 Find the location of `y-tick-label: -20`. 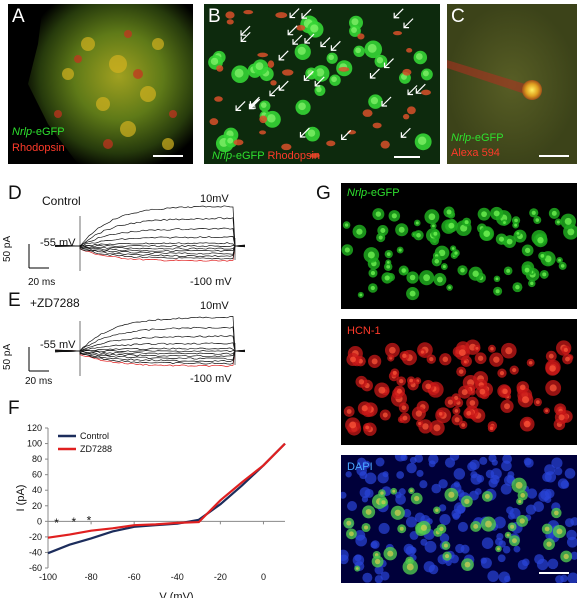

y-tick-label: -20 is located at coordinates (35, 537).